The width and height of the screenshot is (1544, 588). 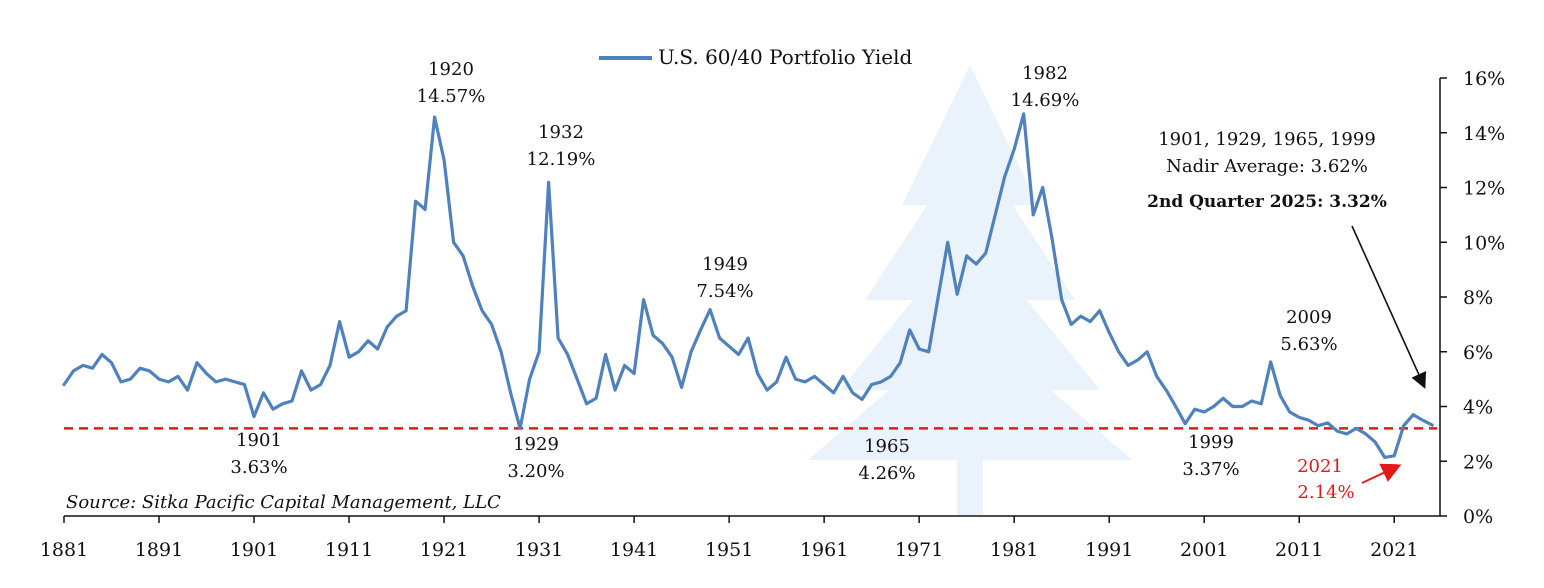 What do you see at coordinates (1109, 550) in the screenshot?
I see `x-tick-label-1991: 1991` at bounding box center [1109, 550].